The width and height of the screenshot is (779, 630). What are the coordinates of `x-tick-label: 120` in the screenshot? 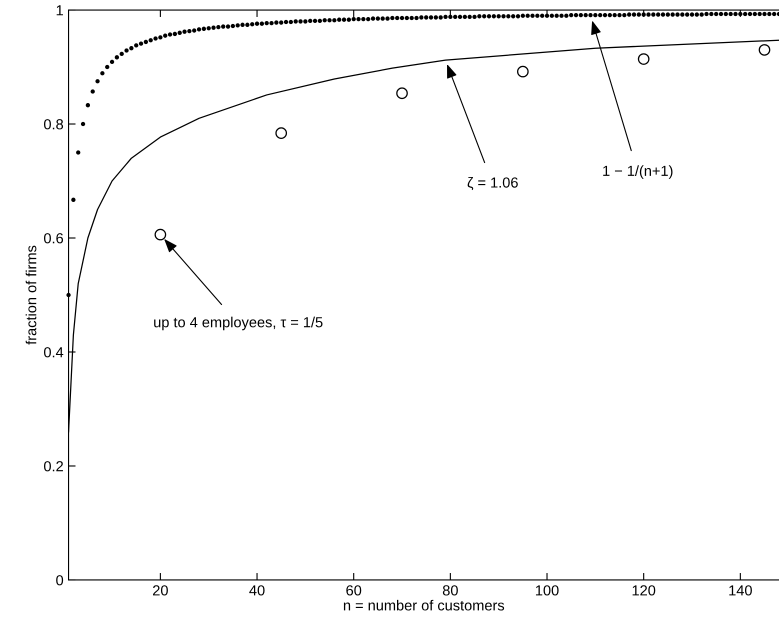 It's located at (644, 590).